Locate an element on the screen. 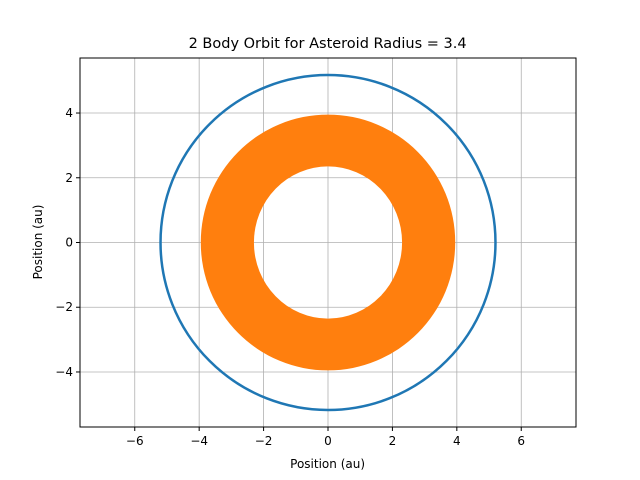 The width and height of the screenshot is (640, 480). y-axis-label: Position (au) is located at coordinates (38, 242).